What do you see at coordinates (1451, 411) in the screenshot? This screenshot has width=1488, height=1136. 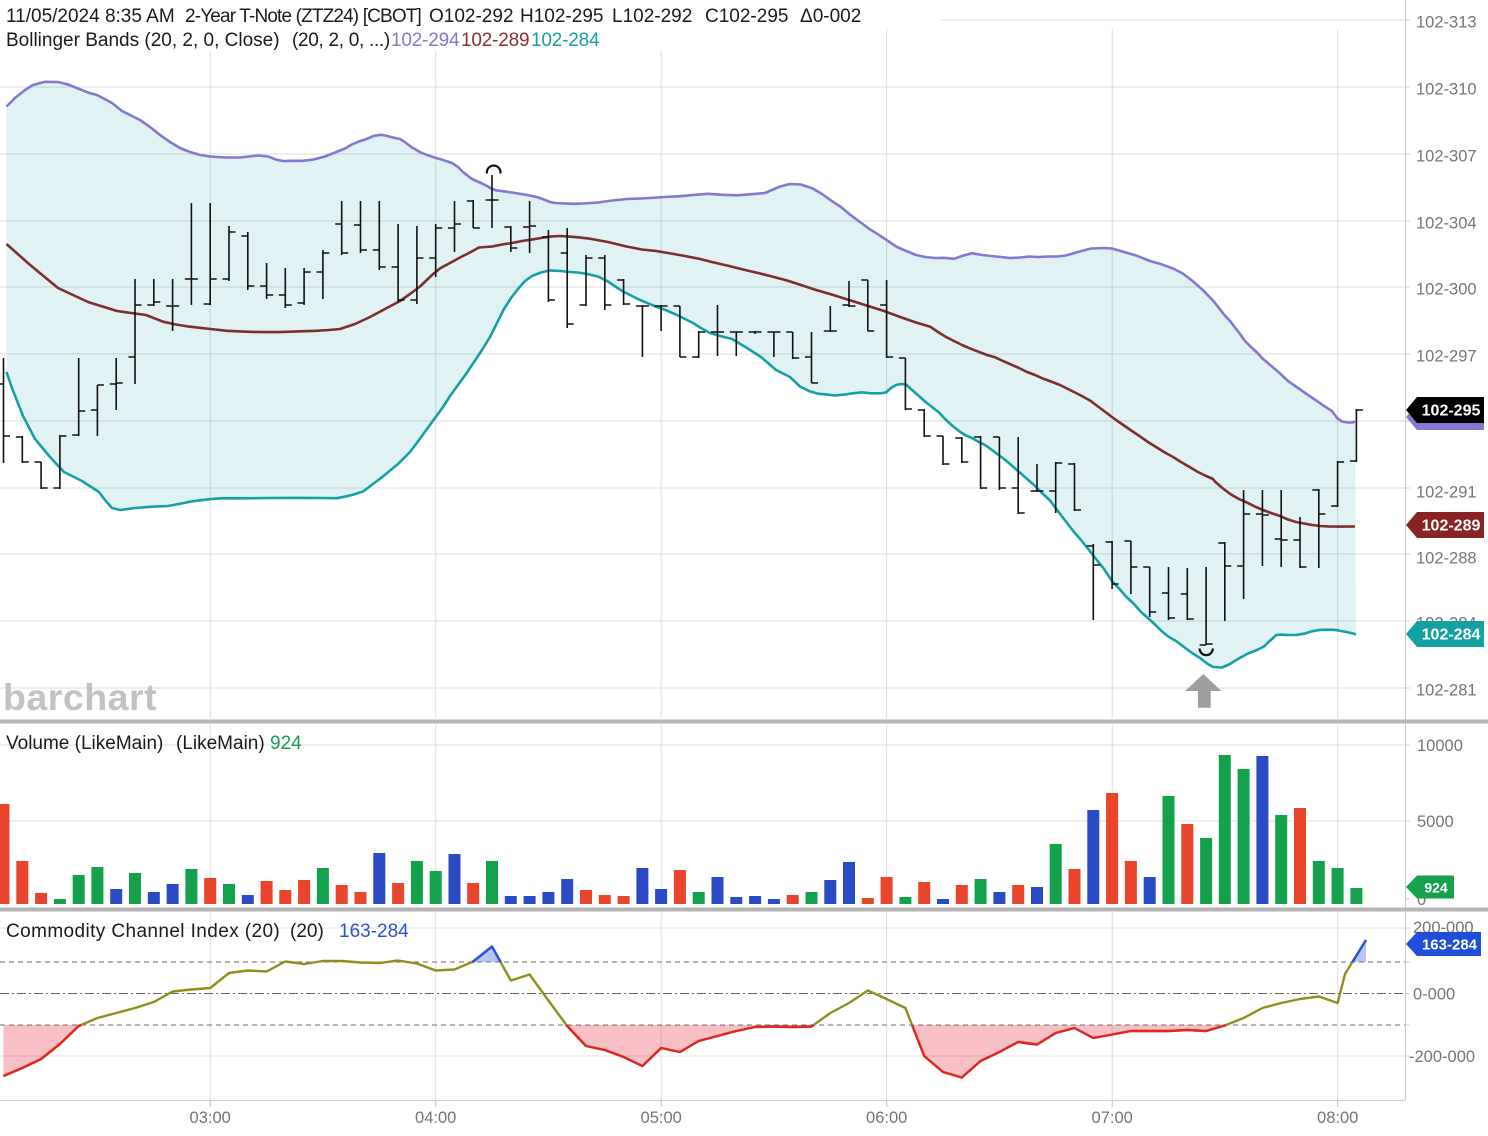 I see `svg-text: 102-295` at bounding box center [1451, 411].